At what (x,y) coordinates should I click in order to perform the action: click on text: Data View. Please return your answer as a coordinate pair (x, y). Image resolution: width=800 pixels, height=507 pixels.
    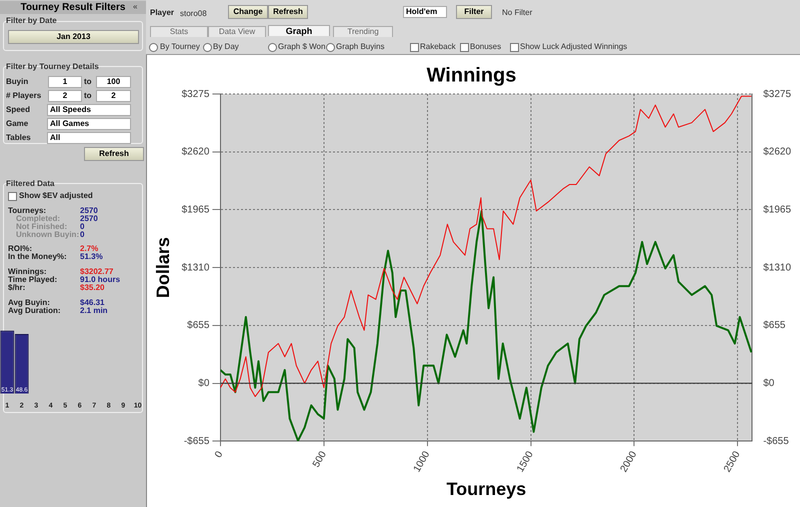
    Looking at the image, I should click on (237, 31).